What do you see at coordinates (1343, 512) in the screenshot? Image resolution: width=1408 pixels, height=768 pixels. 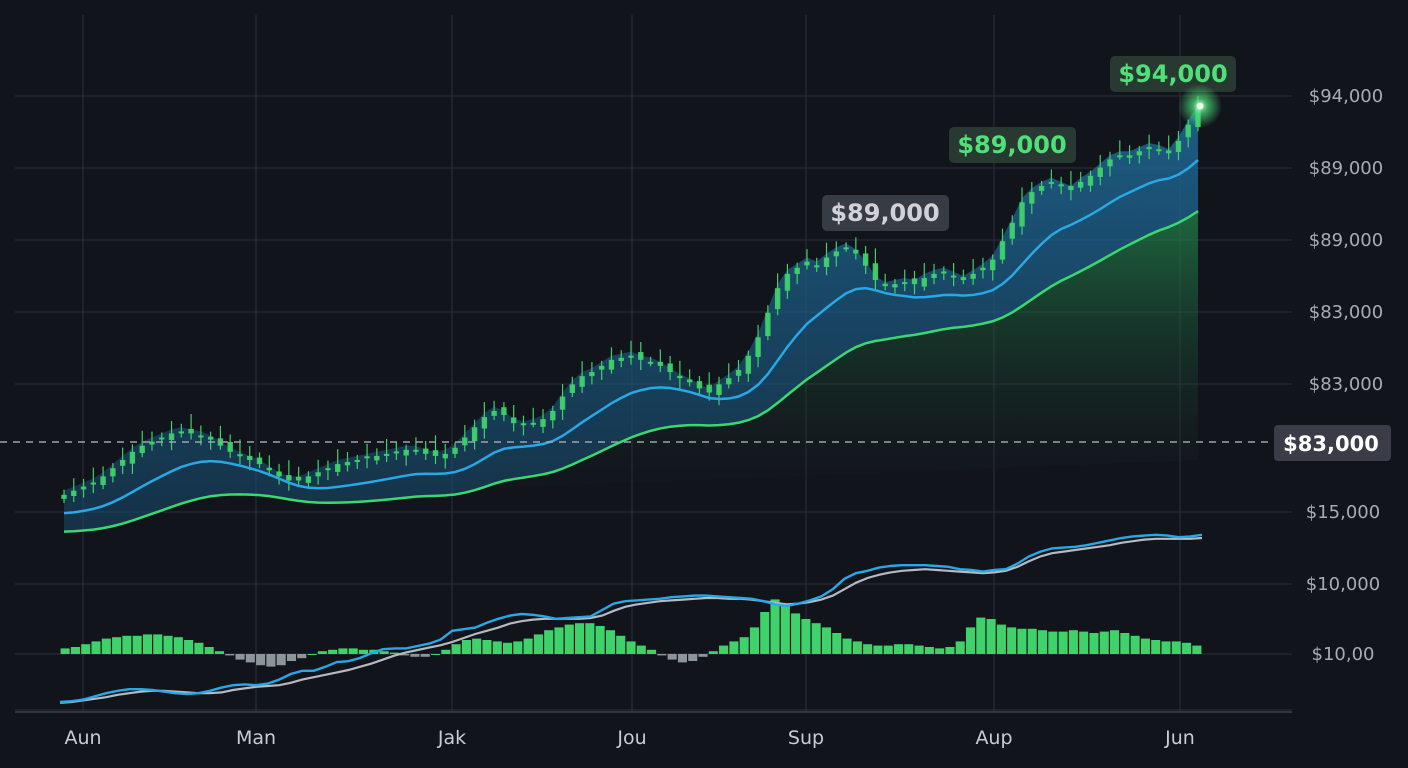 I see `indicator-tick-label: $15,000` at bounding box center [1343, 512].